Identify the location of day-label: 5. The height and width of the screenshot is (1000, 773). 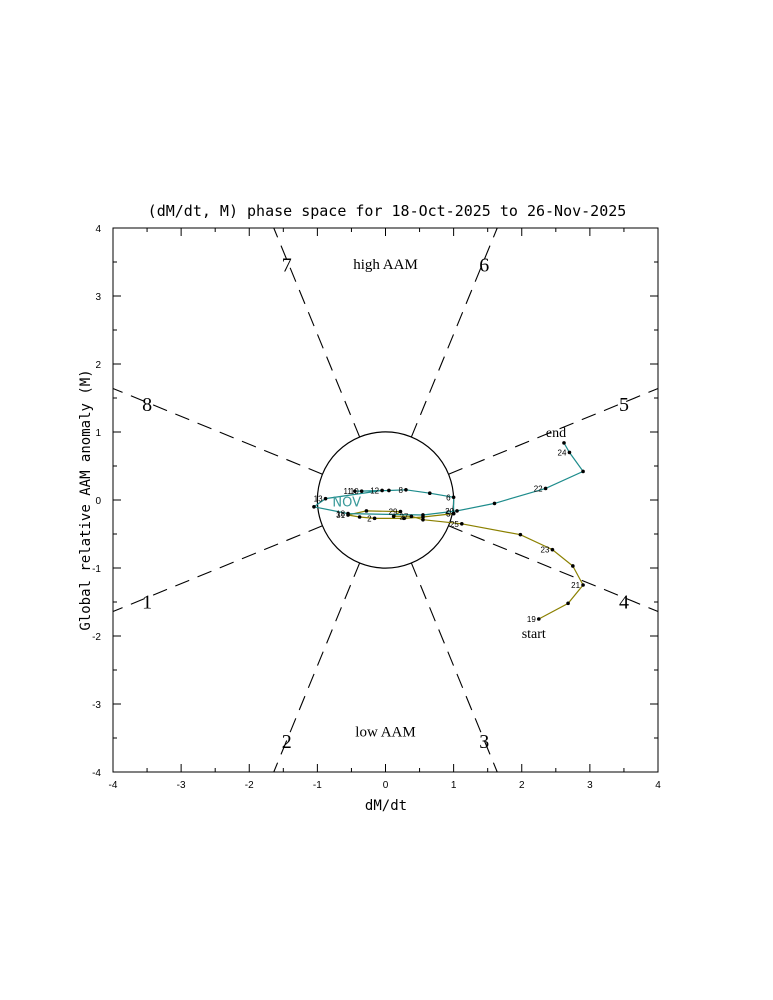
(448, 514).